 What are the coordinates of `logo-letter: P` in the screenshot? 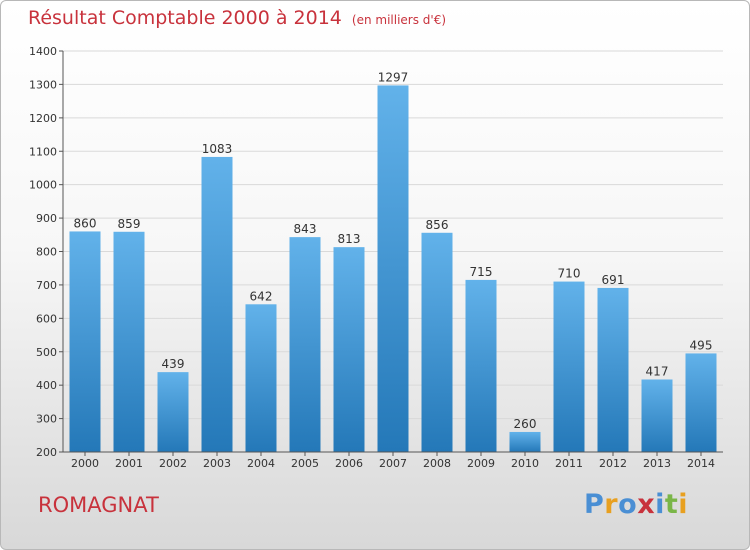 It's located at (594, 504).